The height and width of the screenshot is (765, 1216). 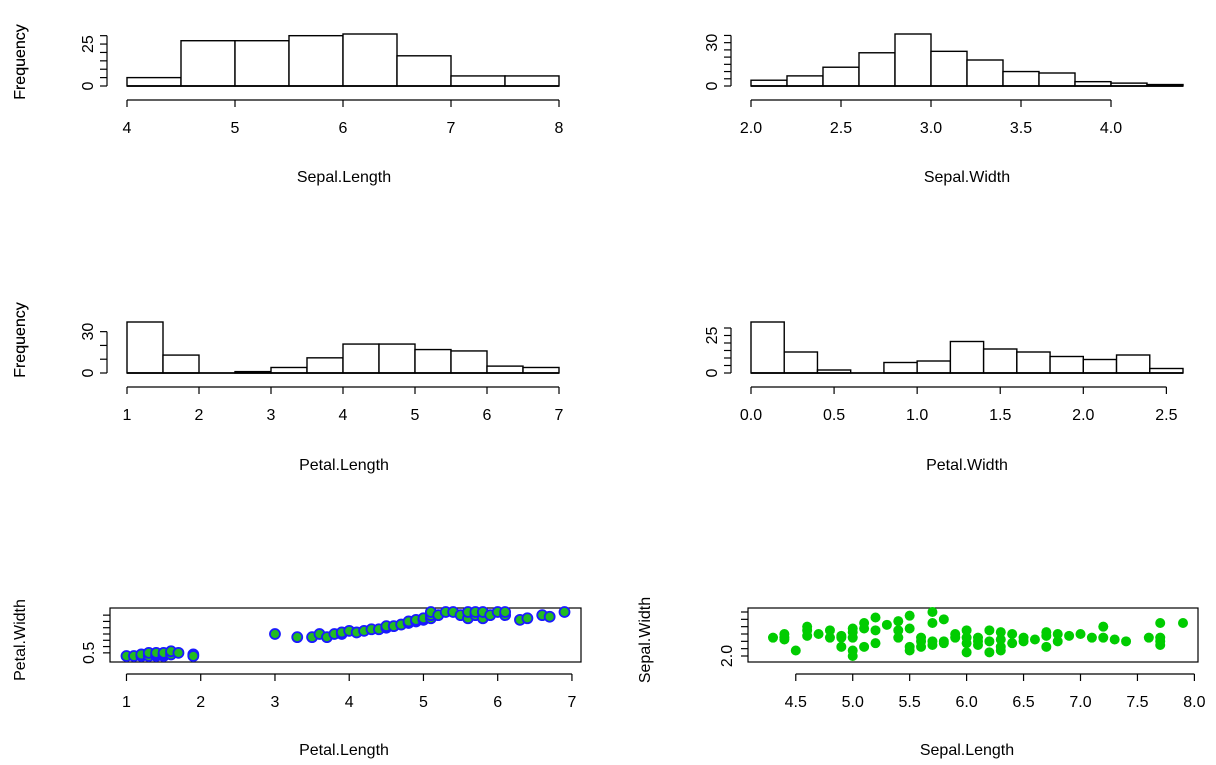 I want to click on x-tick-label: 8.0, so click(x=1194, y=702).